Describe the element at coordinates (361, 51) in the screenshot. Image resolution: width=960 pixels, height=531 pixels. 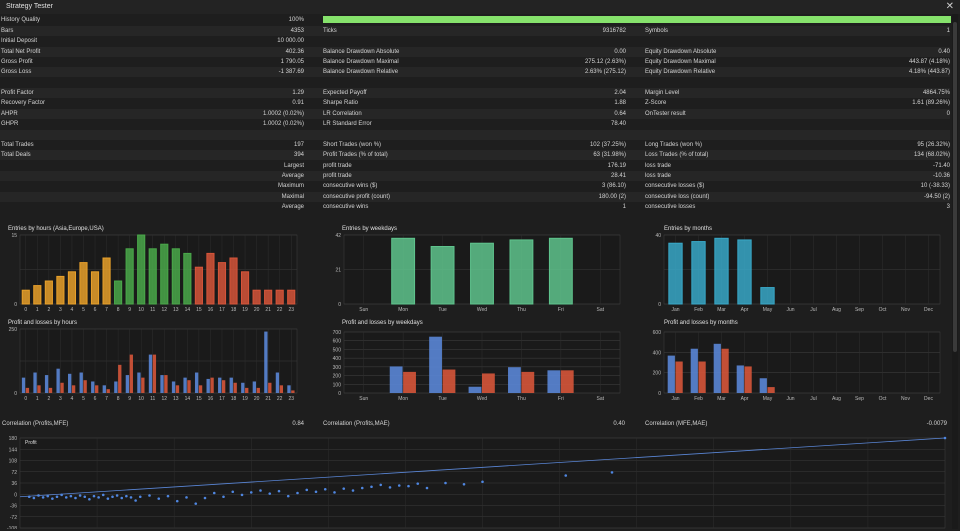
I see `stat-label: Balance Drawdown Absolute` at that location.